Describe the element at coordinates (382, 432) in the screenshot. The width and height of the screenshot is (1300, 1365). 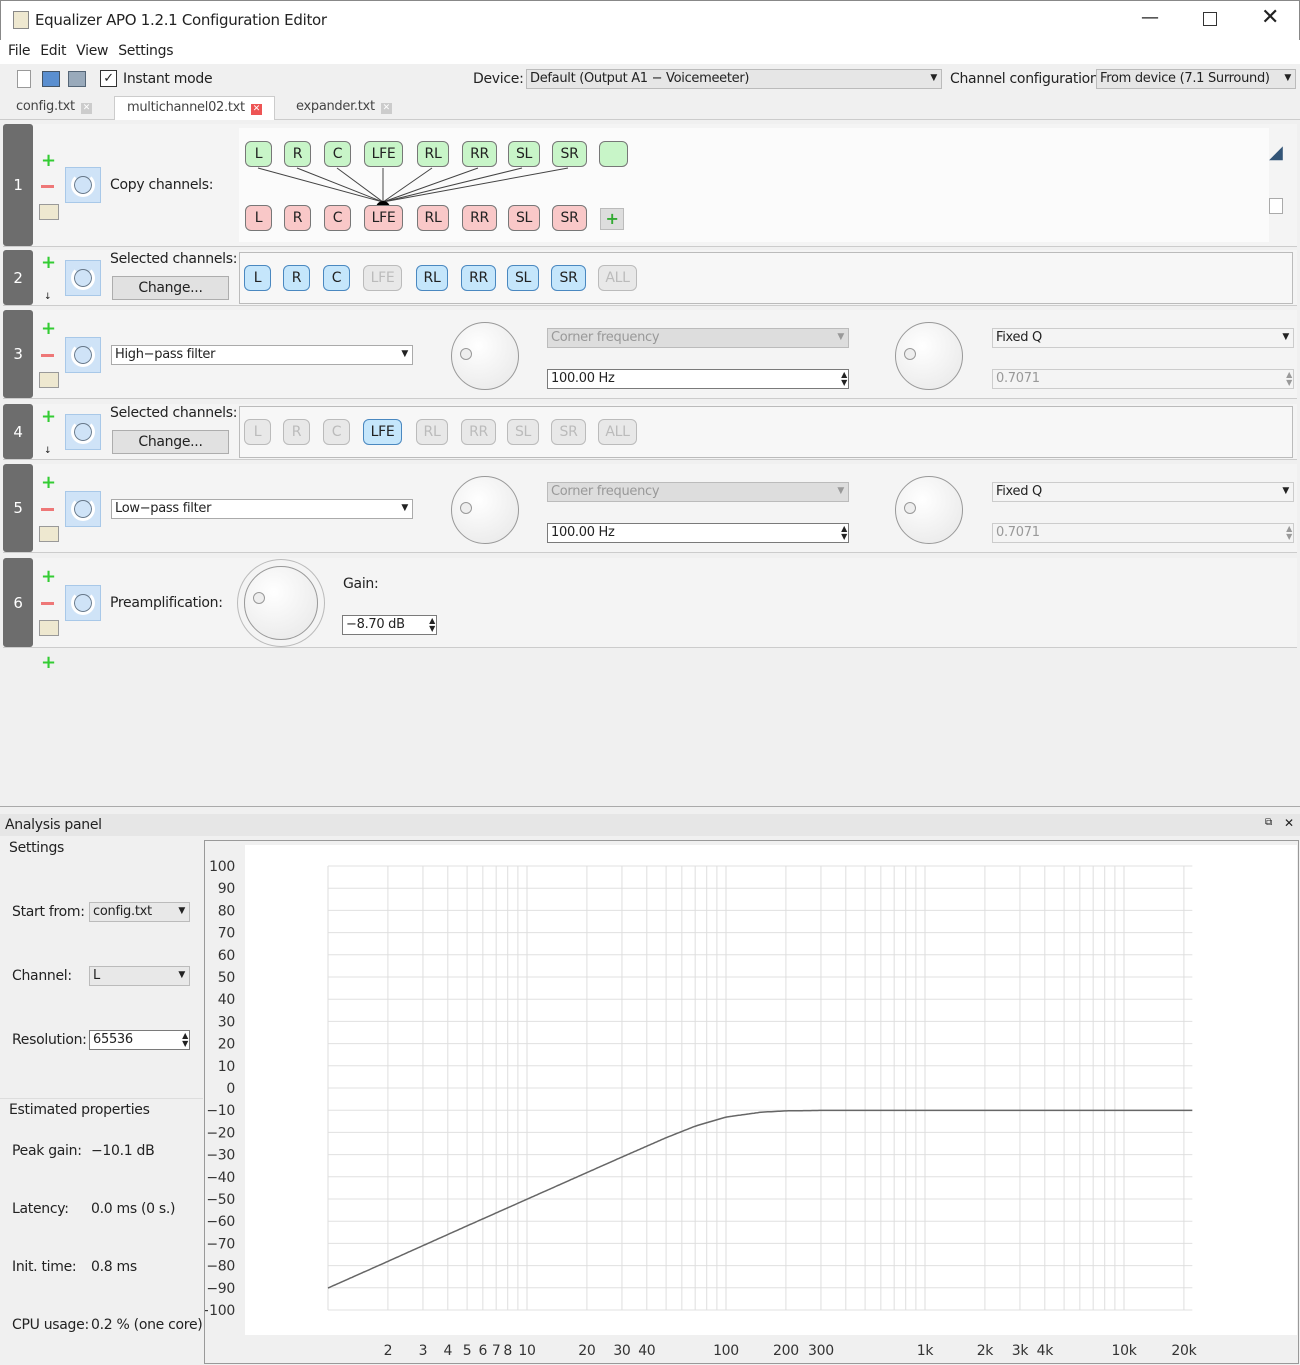
I see `channel-toggle-LFE: LFE` at that location.